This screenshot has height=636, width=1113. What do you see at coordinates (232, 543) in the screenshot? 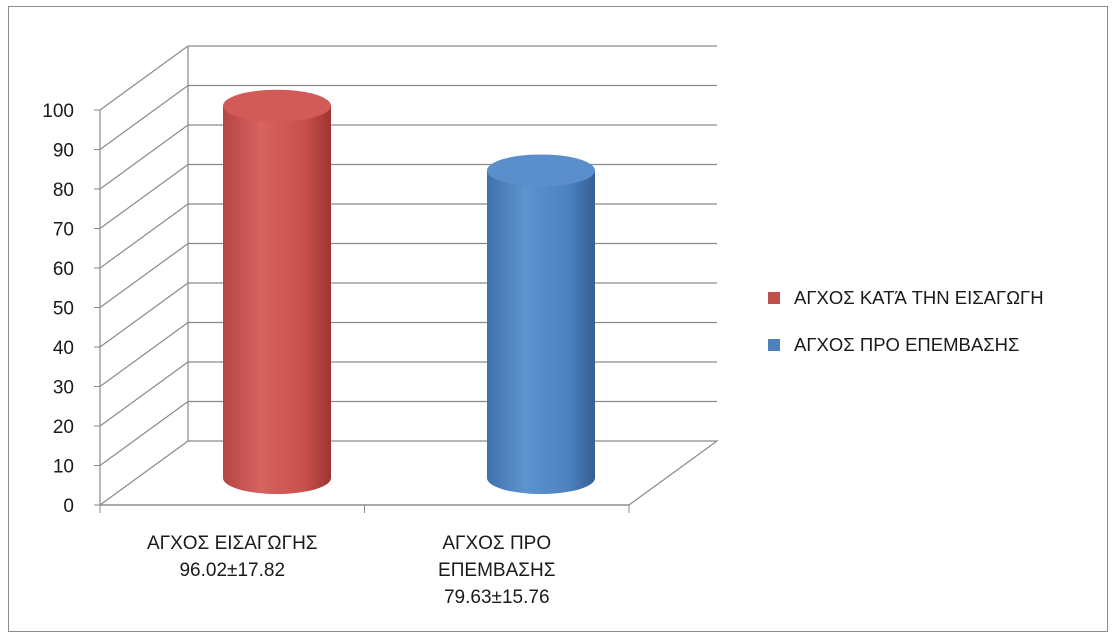
I see `x-category-label: ΑΓΧΟΣ ΕΙΣΑΓΩΓΗΣ` at bounding box center [232, 543].